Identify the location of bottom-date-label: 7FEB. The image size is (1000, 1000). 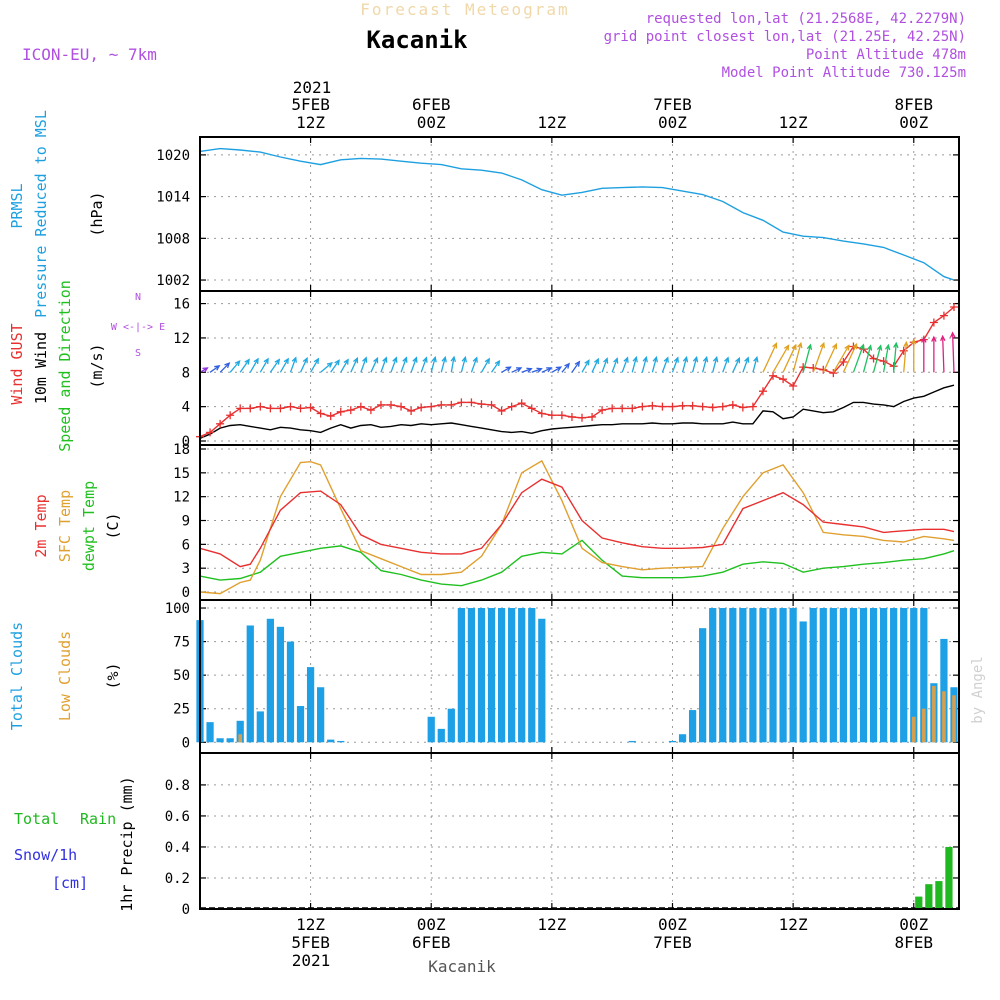
(672, 942).